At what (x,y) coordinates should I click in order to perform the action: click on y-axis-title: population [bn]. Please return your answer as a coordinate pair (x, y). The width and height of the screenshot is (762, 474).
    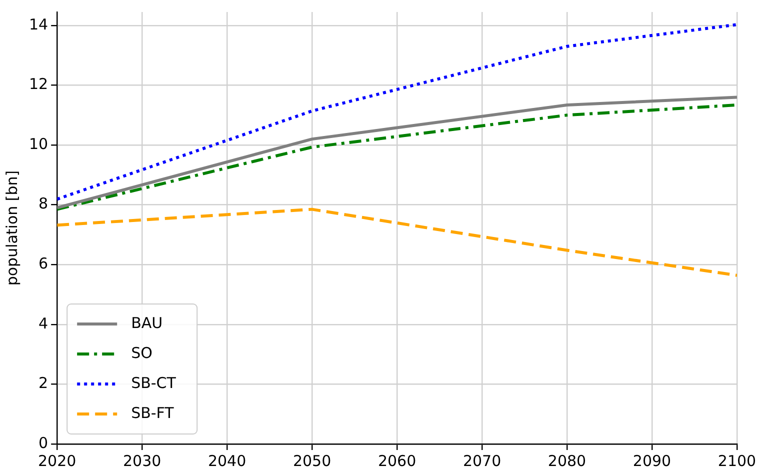
    Looking at the image, I should click on (11, 228).